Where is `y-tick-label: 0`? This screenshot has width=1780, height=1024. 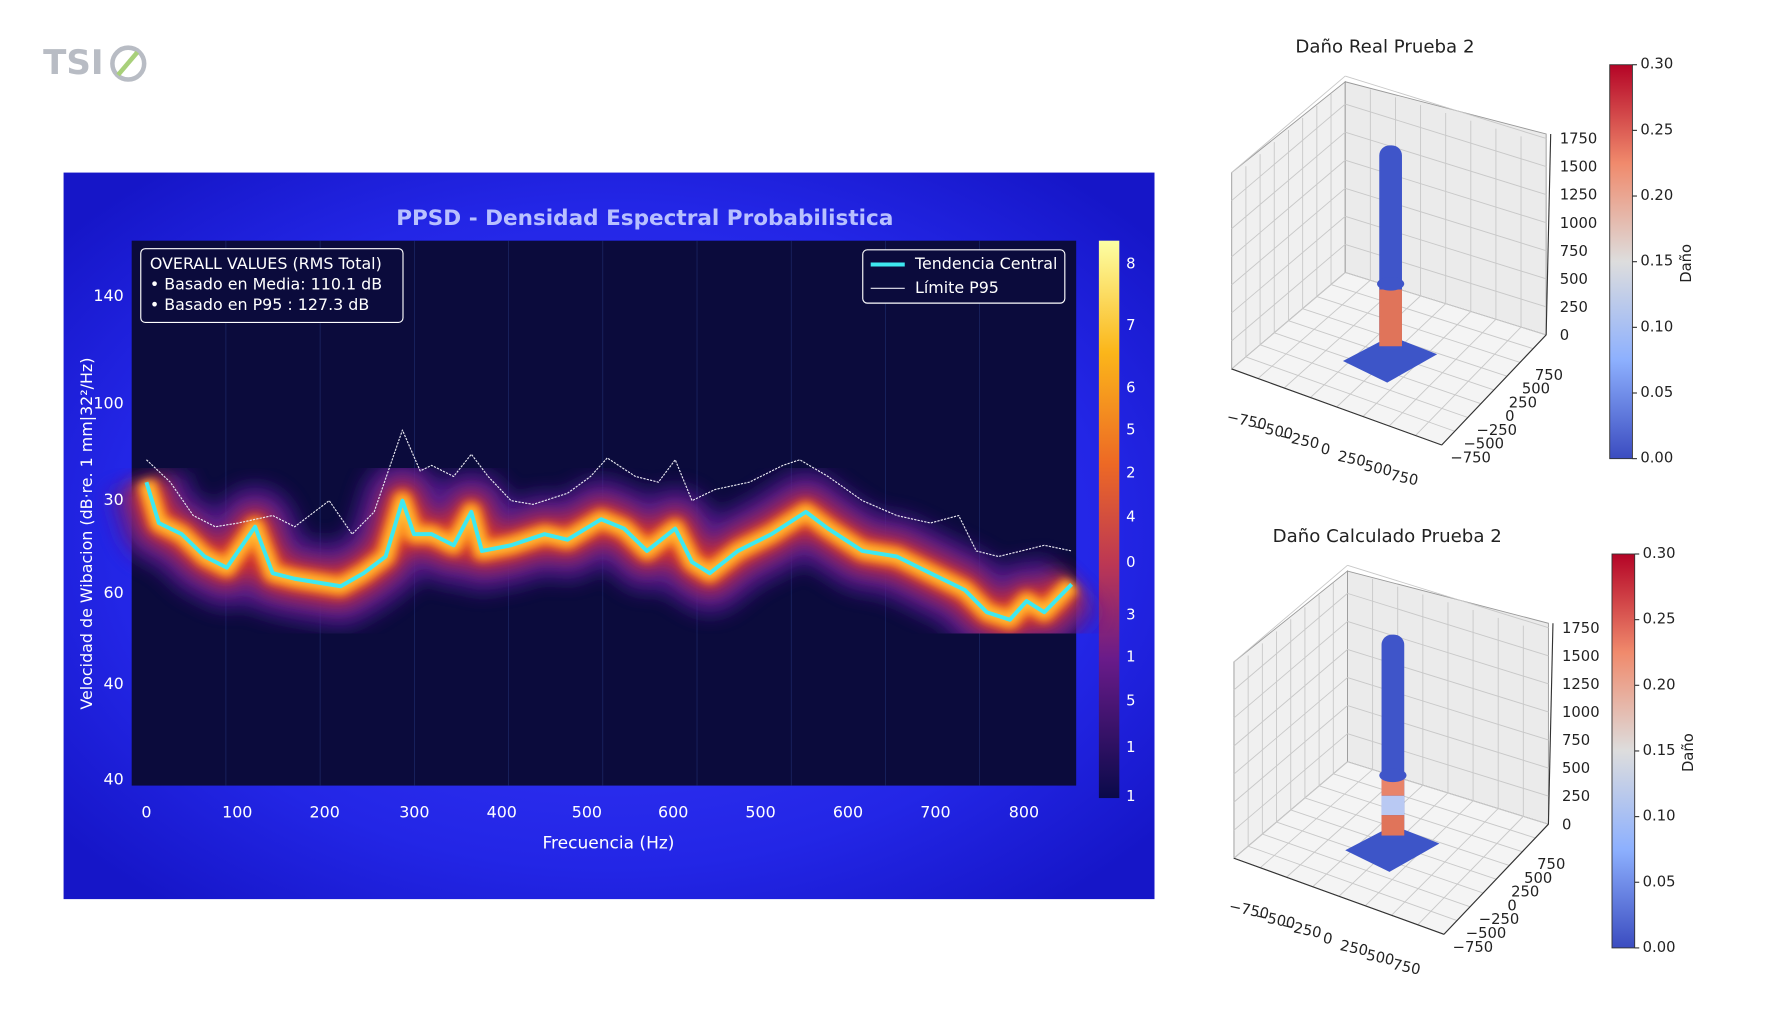
y-tick-label: 0 is located at coordinates (1509, 416).